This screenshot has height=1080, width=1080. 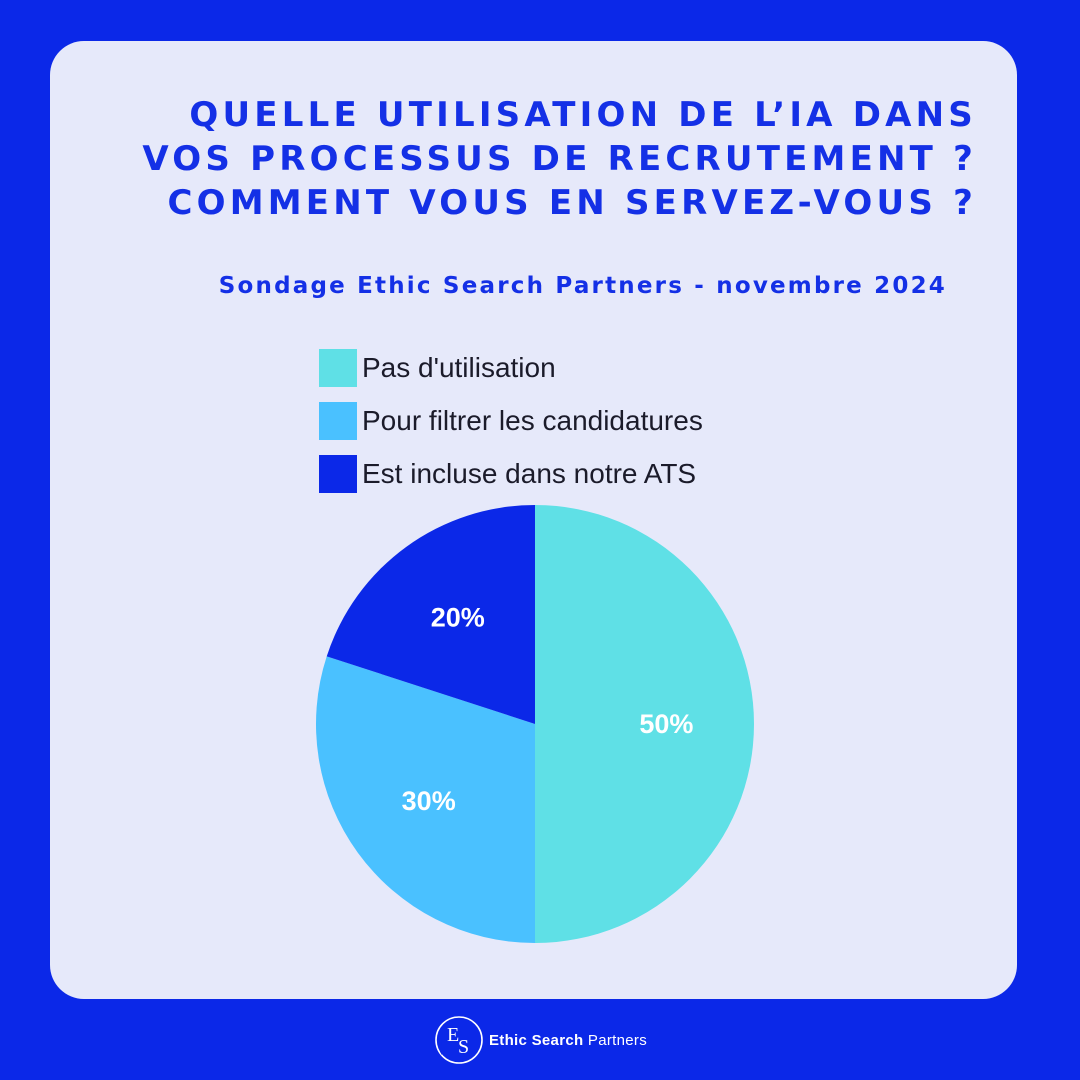 What do you see at coordinates (429, 801) in the screenshot?
I see `pie-data-label: 30%` at bounding box center [429, 801].